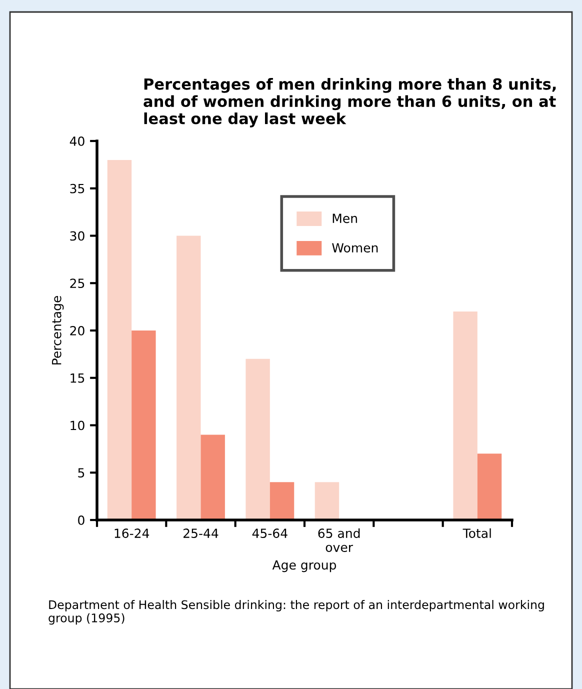  What do you see at coordinates (344, 219) in the screenshot?
I see `legend-label: Men` at bounding box center [344, 219].